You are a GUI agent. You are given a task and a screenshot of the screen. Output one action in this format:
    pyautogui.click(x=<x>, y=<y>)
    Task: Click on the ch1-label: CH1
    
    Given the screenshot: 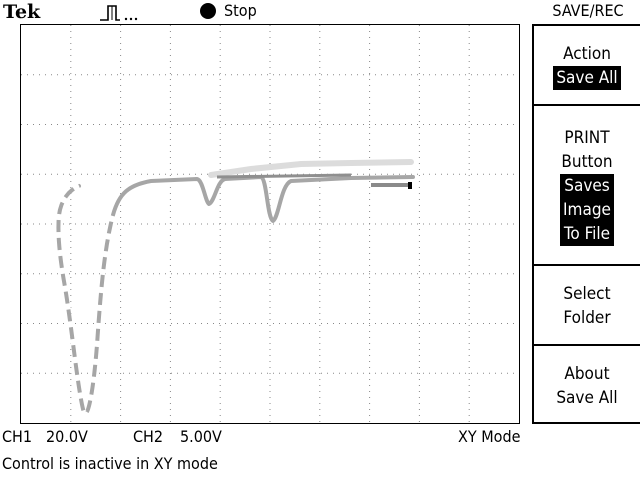 What is the action you would take?
    pyautogui.click(x=17, y=436)
    